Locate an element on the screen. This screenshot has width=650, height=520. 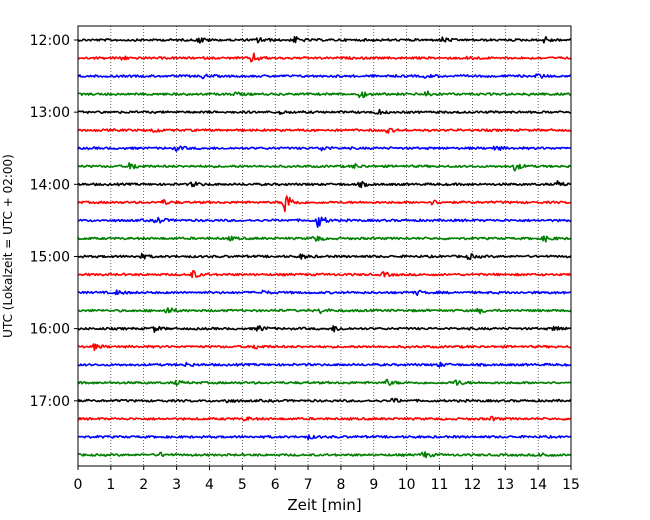
x-tick-label: 4 is located at coordinates (209, 485).